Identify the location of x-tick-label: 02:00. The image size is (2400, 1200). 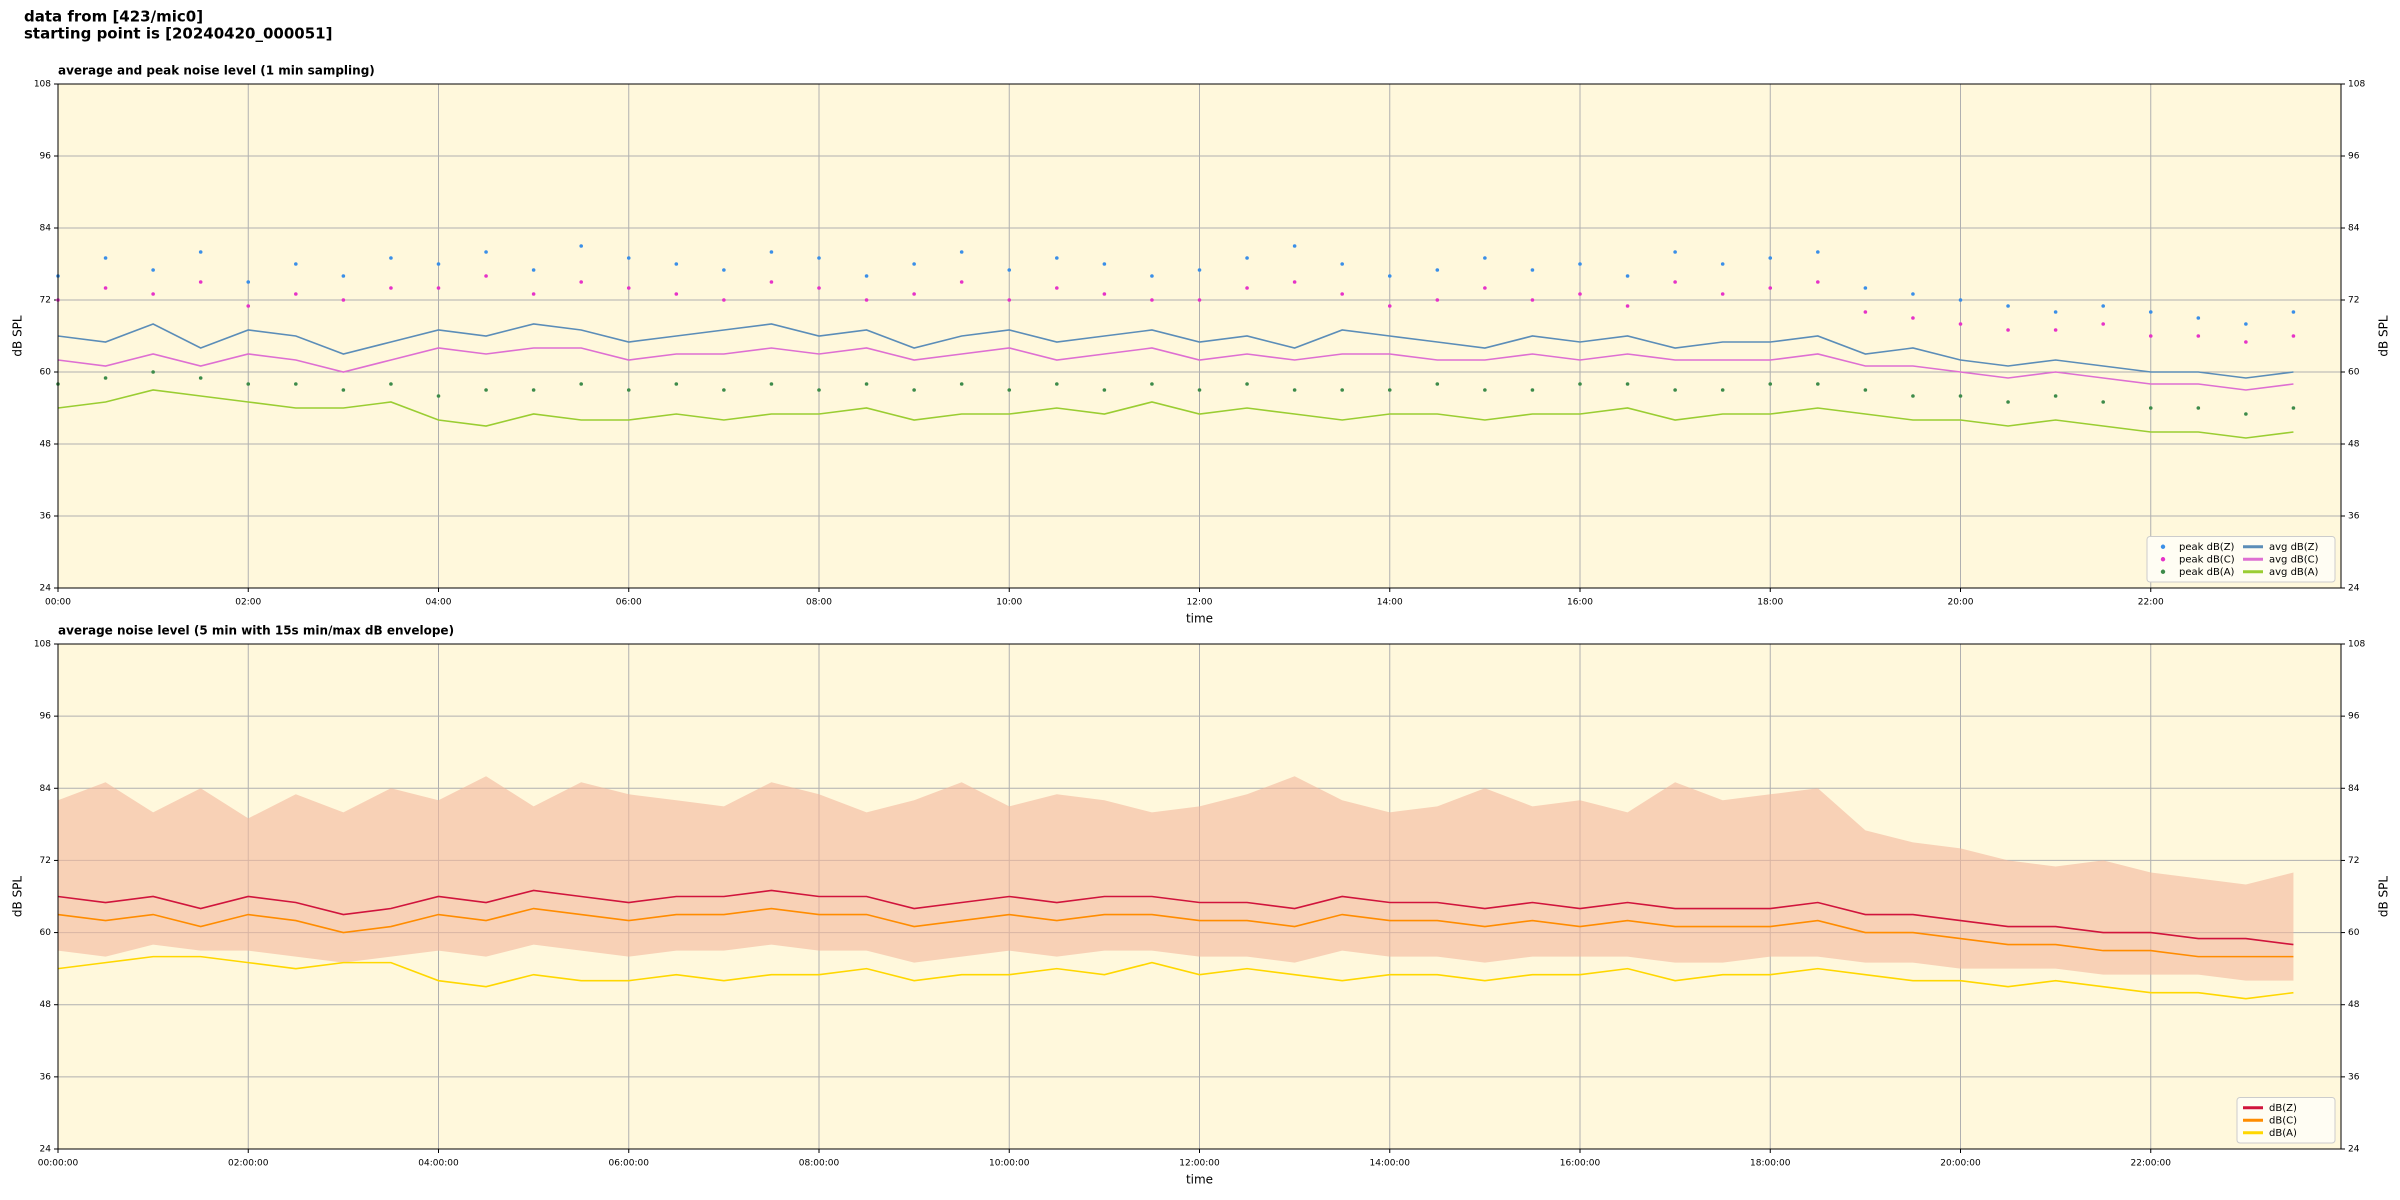
(248, 603).